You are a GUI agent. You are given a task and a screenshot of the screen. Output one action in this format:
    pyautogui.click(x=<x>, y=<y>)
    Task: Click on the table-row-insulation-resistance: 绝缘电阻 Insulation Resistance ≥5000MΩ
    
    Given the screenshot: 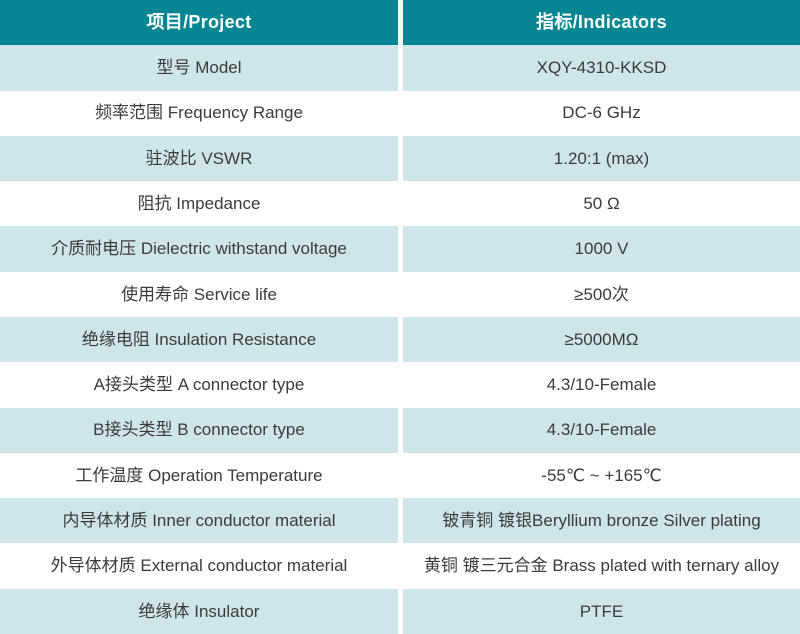 What is the action you would take?
    pyautogui.click(x=400, y=339)
    